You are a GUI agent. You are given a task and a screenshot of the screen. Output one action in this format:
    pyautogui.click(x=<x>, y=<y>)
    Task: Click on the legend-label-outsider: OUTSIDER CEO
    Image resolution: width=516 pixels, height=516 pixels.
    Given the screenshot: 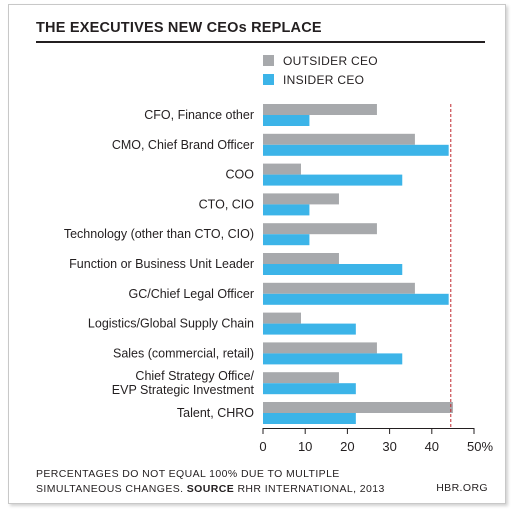 What is the action you would take?
    pyautogui.click(x=330, y=61)
    